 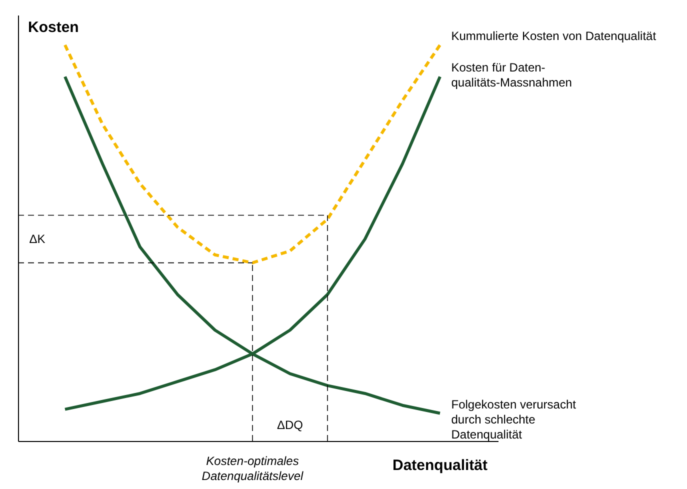 What do you see at coordinates (290, 425) in the screenshot?
I see `annotation: ΔDQ` at bounding box center [290, 425].